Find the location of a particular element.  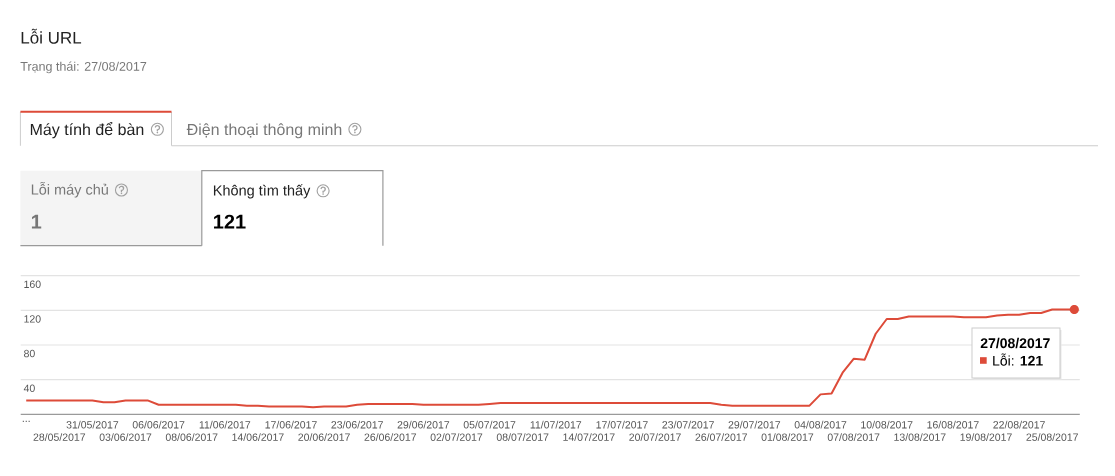

x-tick-label: 01/08/2017 is located at coordinates (787, 437).